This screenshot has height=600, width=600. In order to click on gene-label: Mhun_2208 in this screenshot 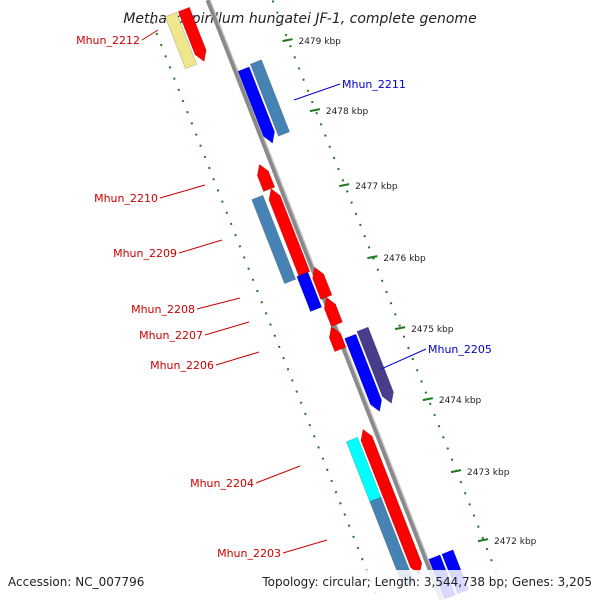, I will do `click(163, 309)`.